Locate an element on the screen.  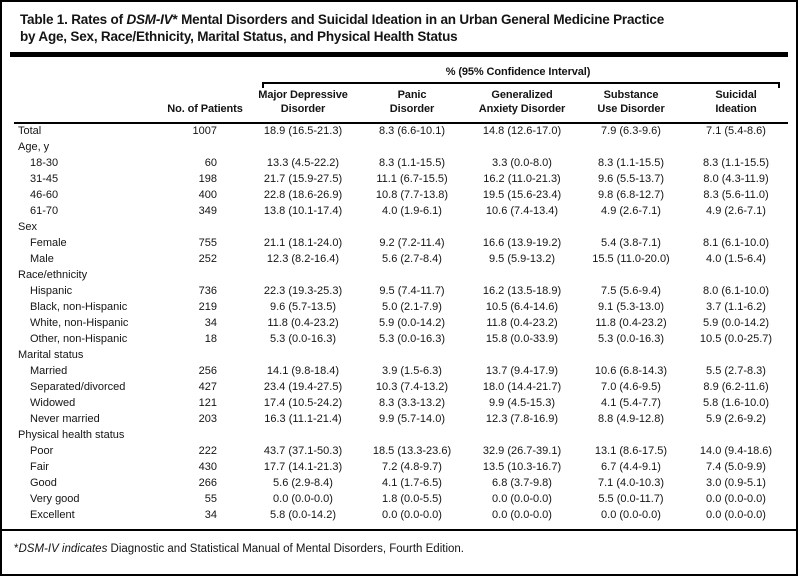
patients-count-cell: 252 is located at coordinates (207, 258).